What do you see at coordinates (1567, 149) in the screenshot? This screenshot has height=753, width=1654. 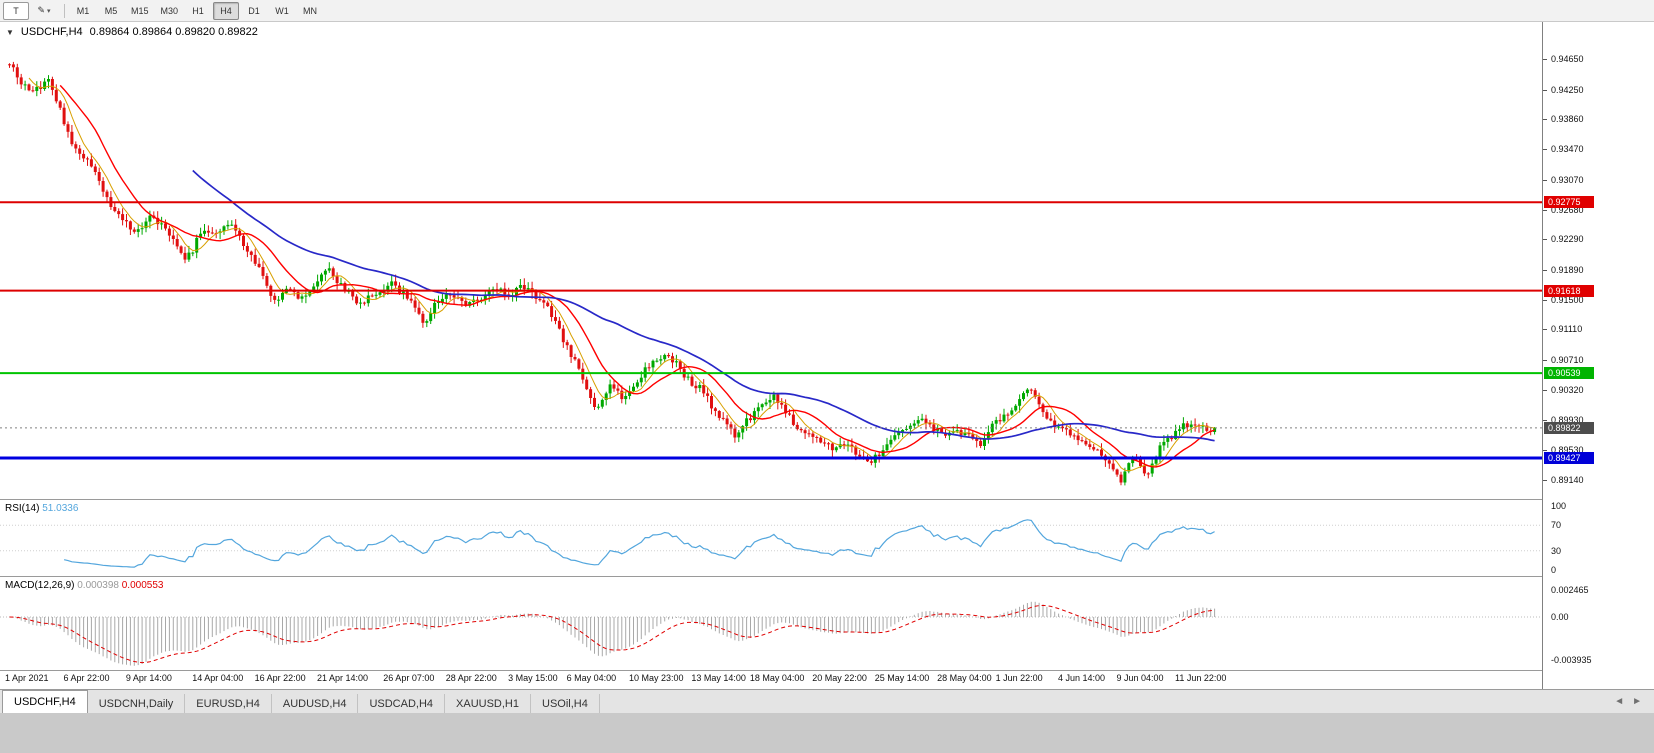 I see `y-axis-tick-label: 0.93470` at bounding box center [1567, 149].